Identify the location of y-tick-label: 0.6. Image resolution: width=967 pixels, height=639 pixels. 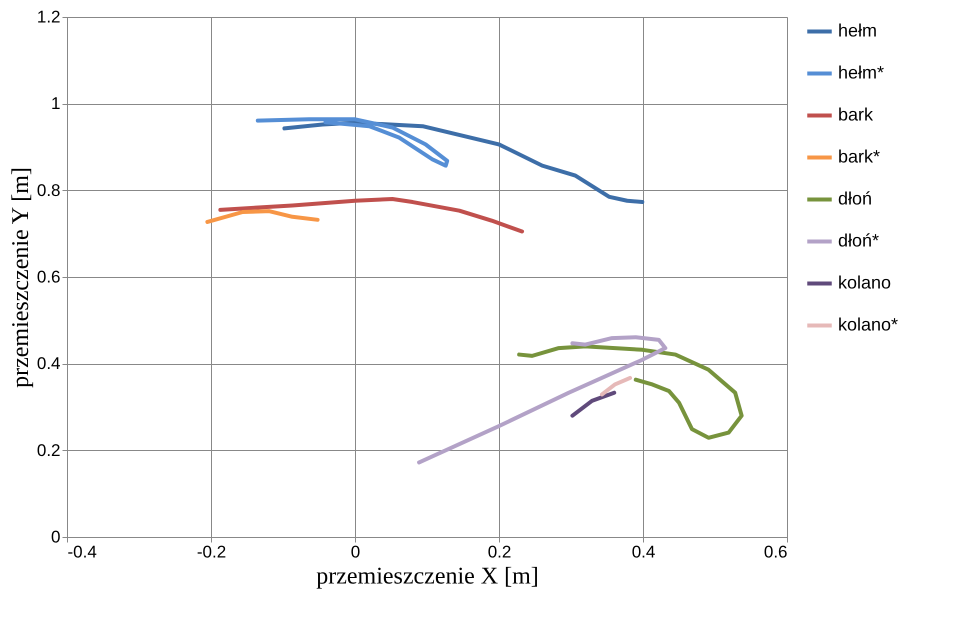
(48, 277).